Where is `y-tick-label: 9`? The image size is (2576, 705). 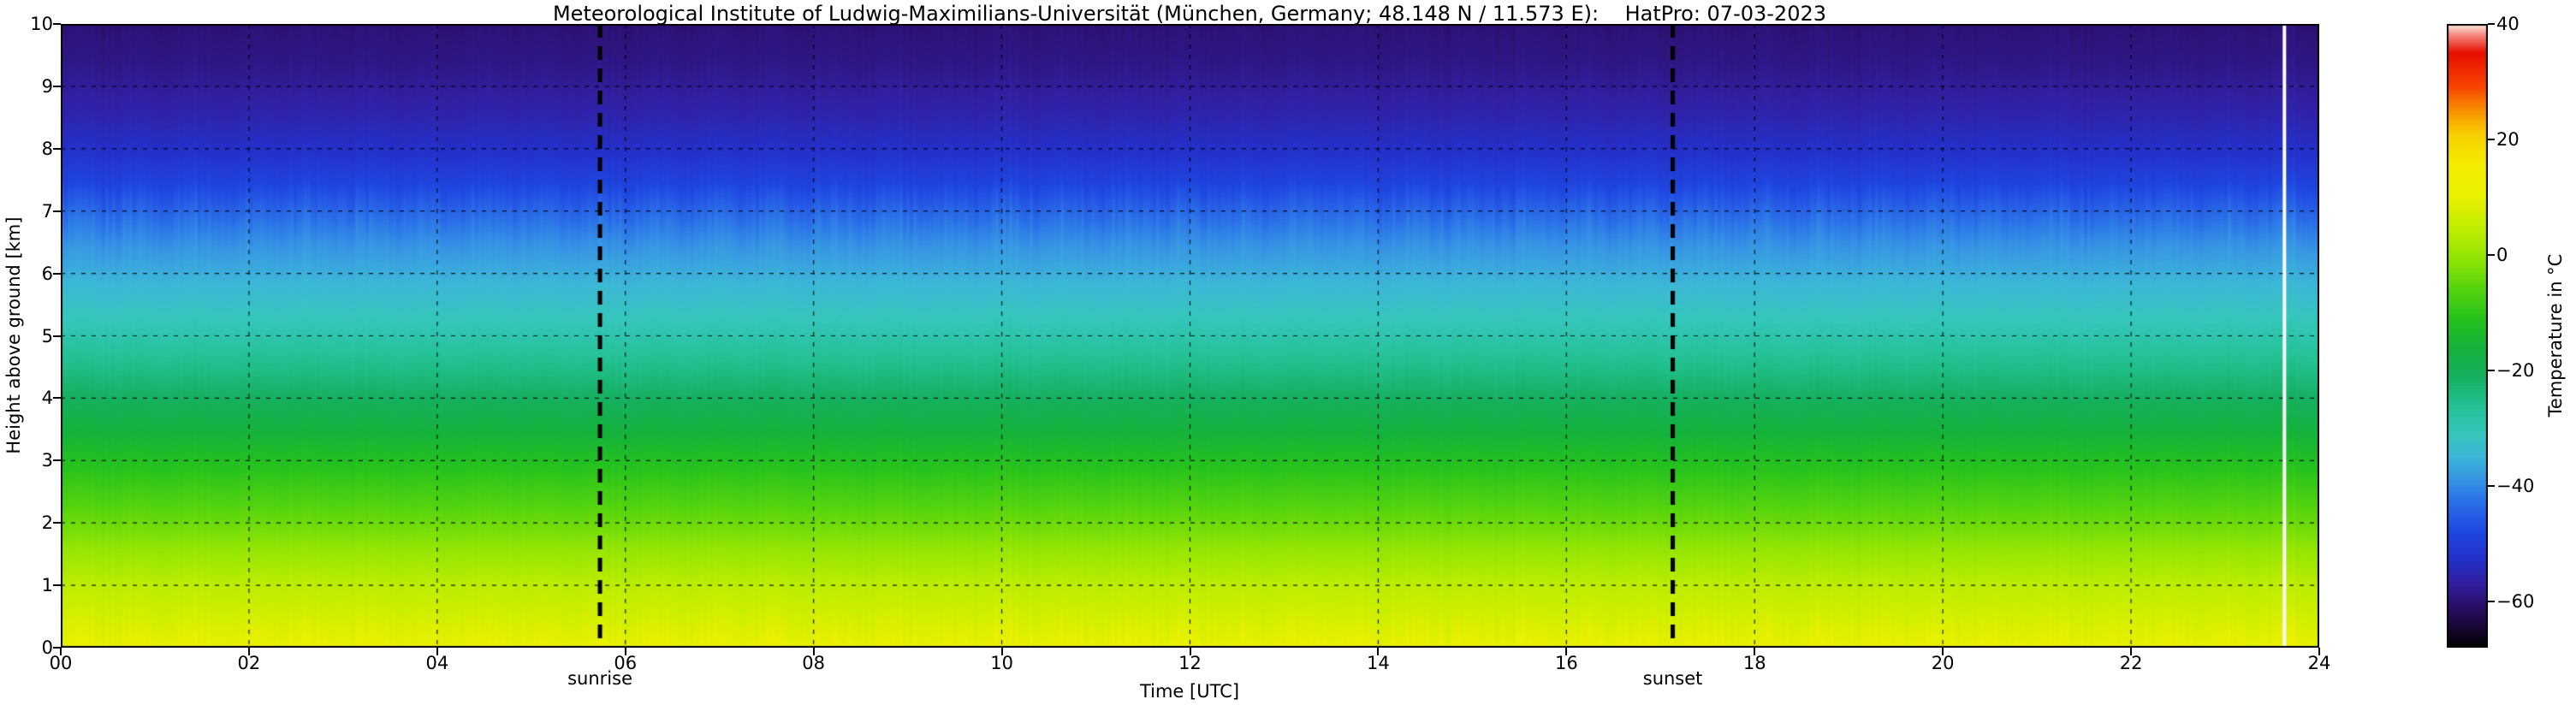
y-tick-label: 9 is located at coordinates (47, 86).